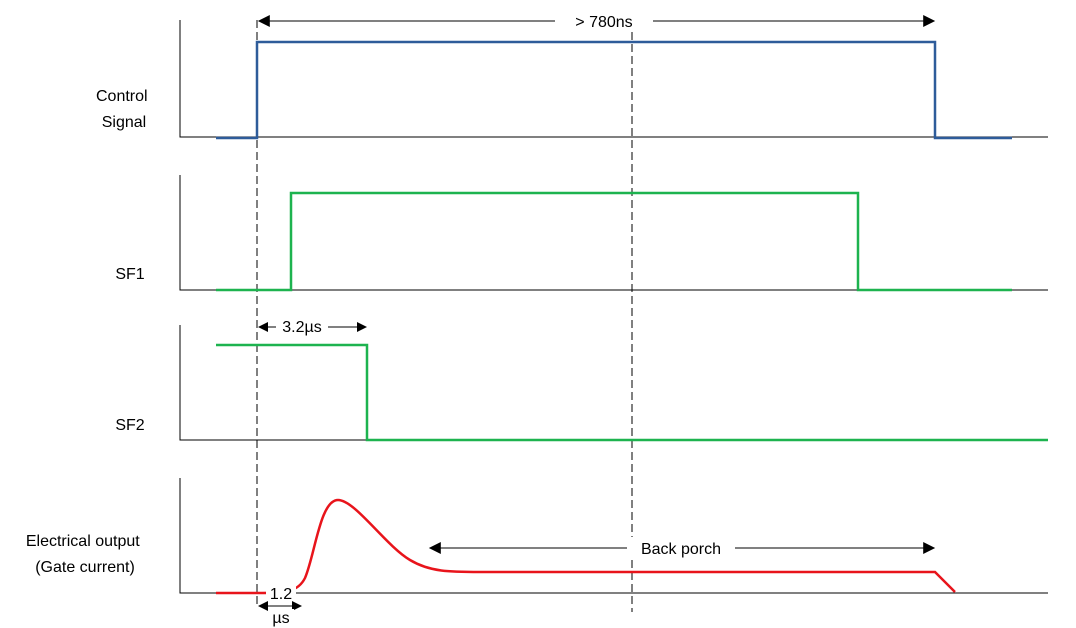 This screenshot has height=628, width=1076. I want to click on control-signal-label: Control Signal, so click(124, 109).